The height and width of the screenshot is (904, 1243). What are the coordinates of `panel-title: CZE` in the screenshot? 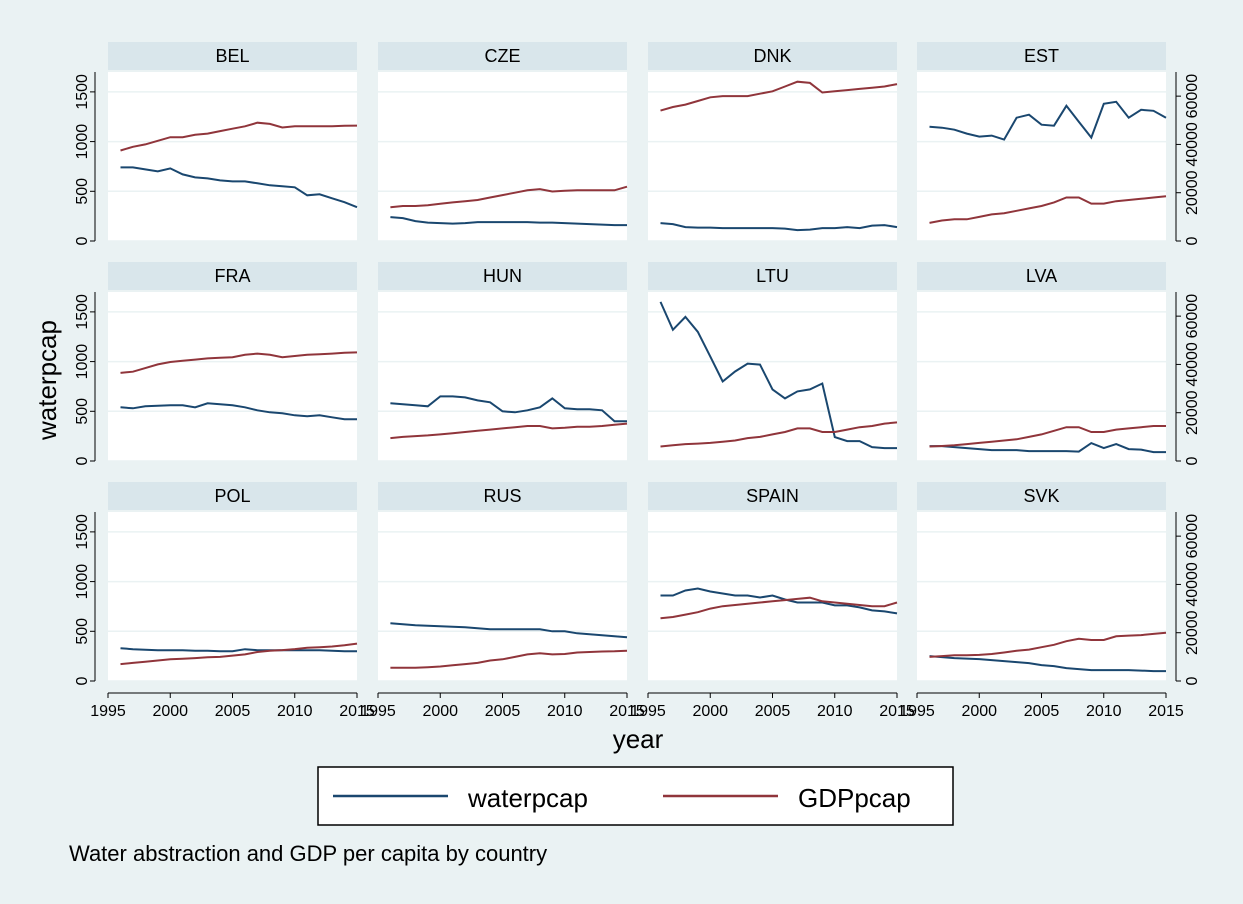 It's located at (503, 56).